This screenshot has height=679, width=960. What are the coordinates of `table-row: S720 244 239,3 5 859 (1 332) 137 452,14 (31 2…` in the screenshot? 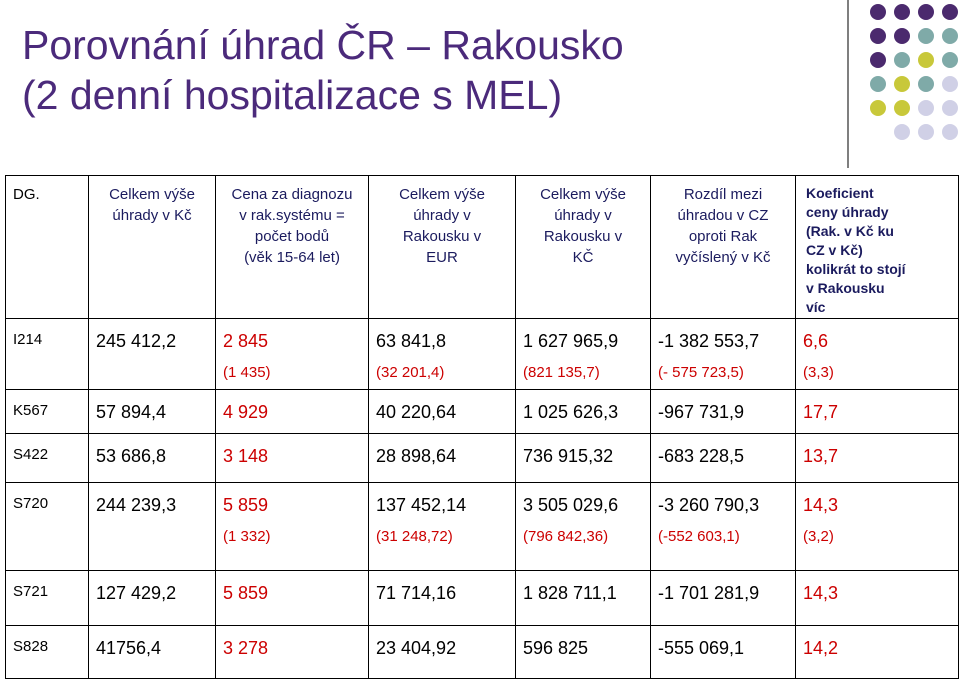 It's located at (482, 526).